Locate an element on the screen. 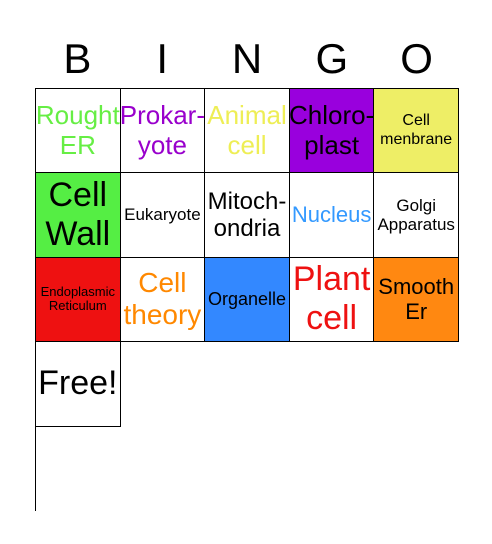 This screenshot has height=544, width=492. bingo-cell: Golgi Apparatus is located at coordinates (416, 215).